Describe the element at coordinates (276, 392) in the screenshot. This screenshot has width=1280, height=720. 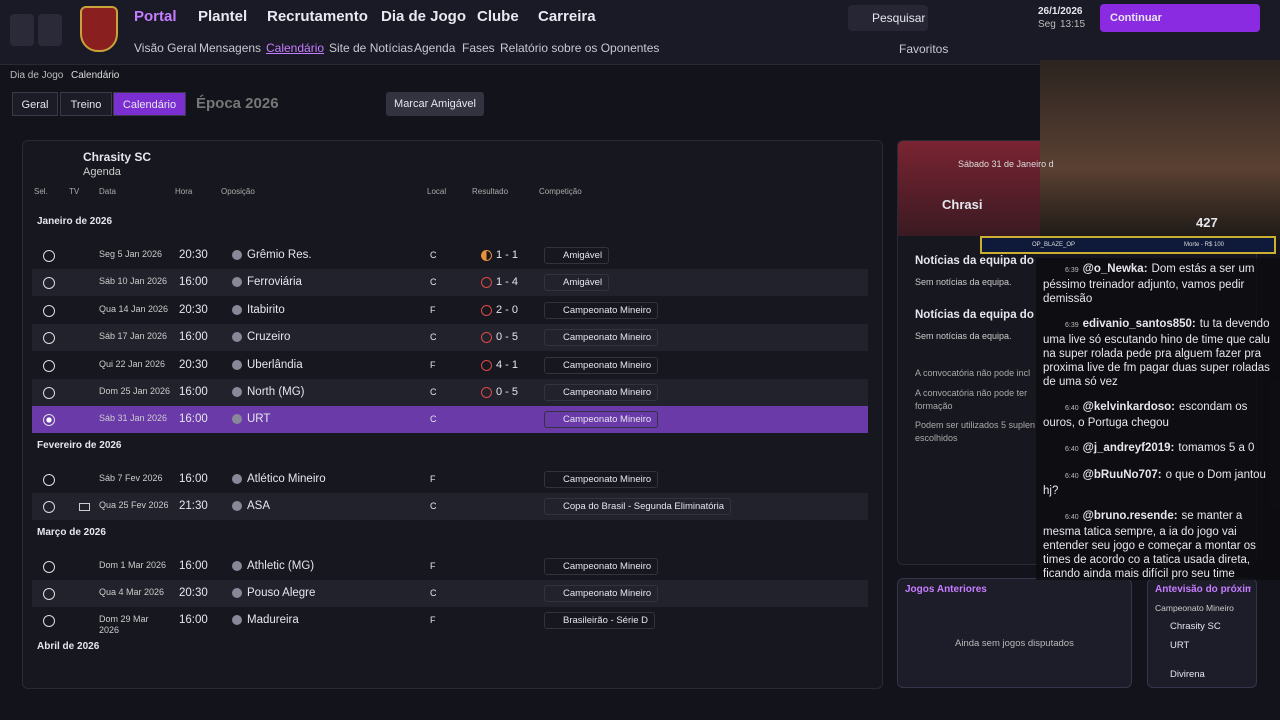
I see `opponent: North (MG)` at that location.